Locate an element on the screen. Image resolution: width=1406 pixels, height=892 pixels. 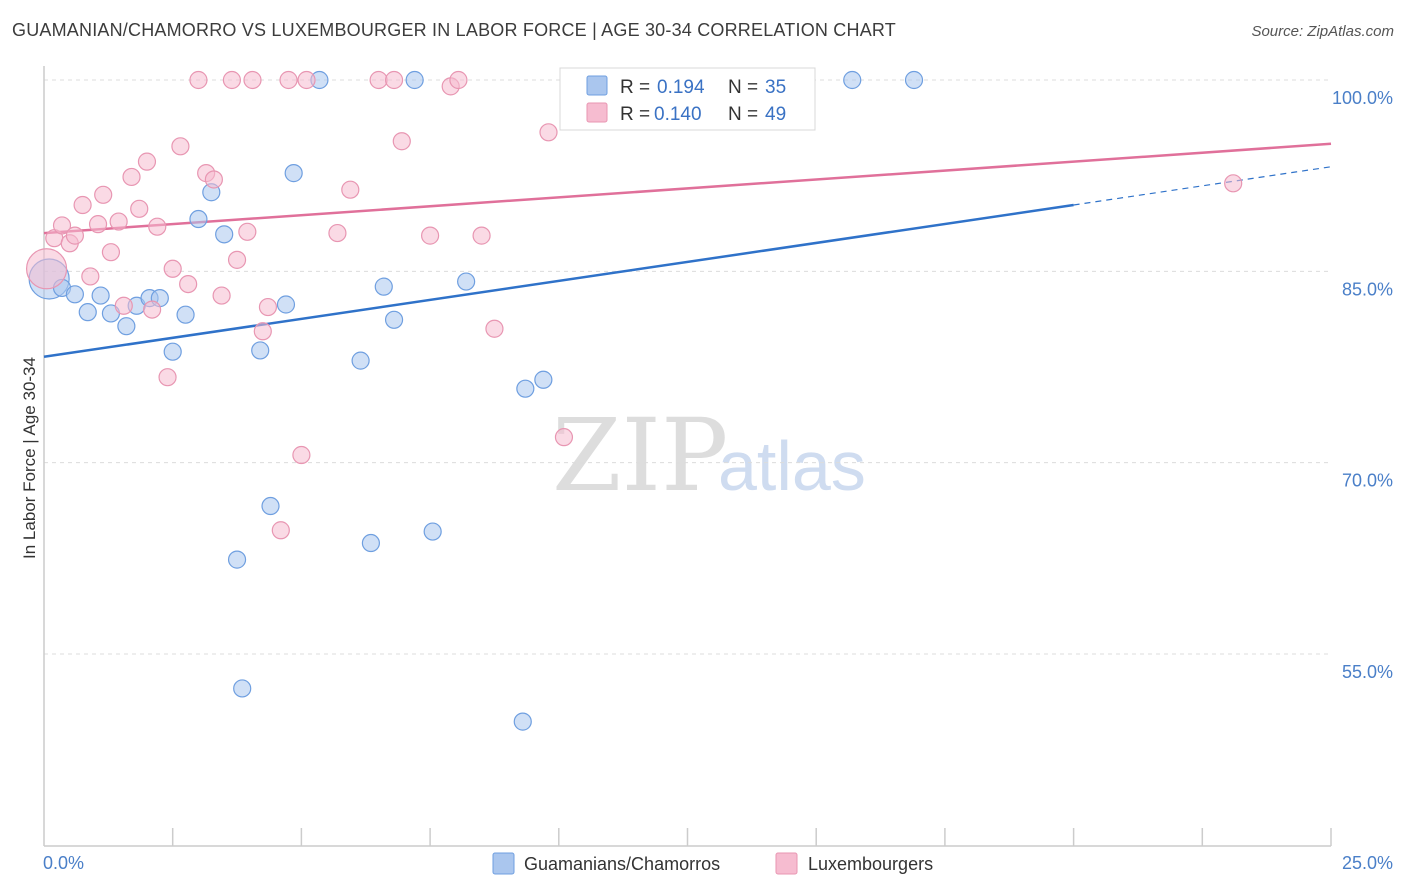
x-tick-label-min: 0.0% is located at coordinates (63, 863).